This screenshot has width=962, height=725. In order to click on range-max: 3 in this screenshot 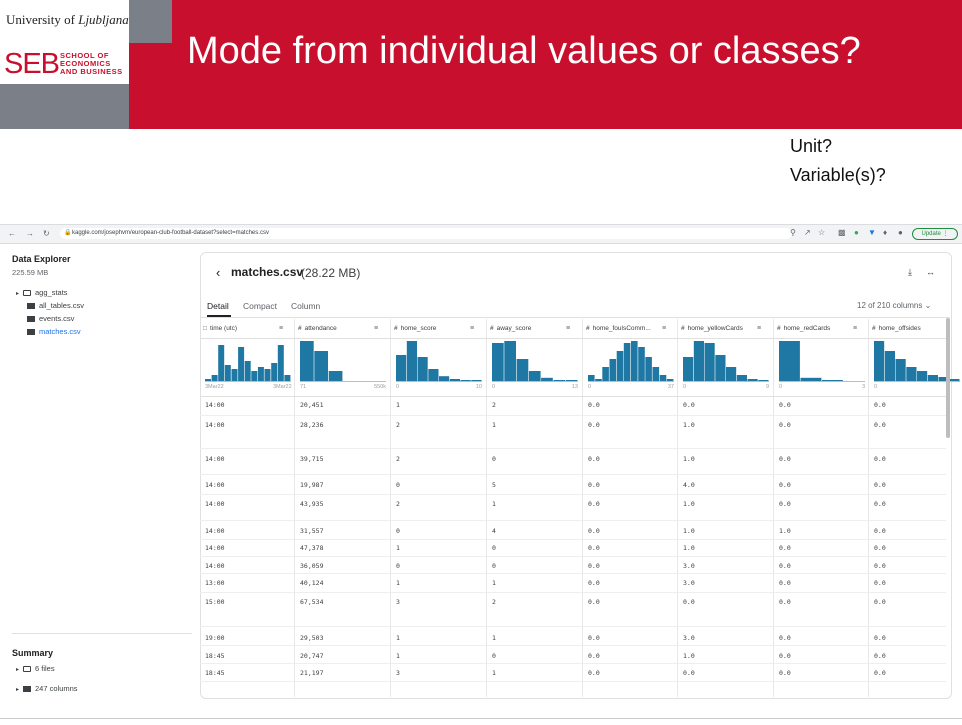, I will do `click(863, 387)`.